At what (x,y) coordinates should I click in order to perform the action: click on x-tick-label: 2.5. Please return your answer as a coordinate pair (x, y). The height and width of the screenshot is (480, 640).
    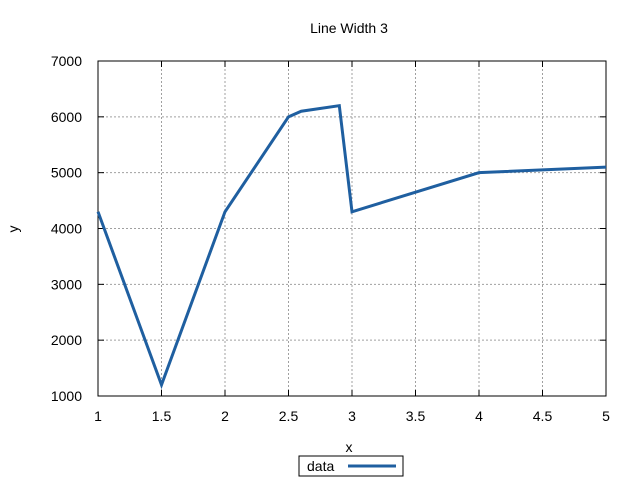
    Looking at the image, I should click on (289, 416).